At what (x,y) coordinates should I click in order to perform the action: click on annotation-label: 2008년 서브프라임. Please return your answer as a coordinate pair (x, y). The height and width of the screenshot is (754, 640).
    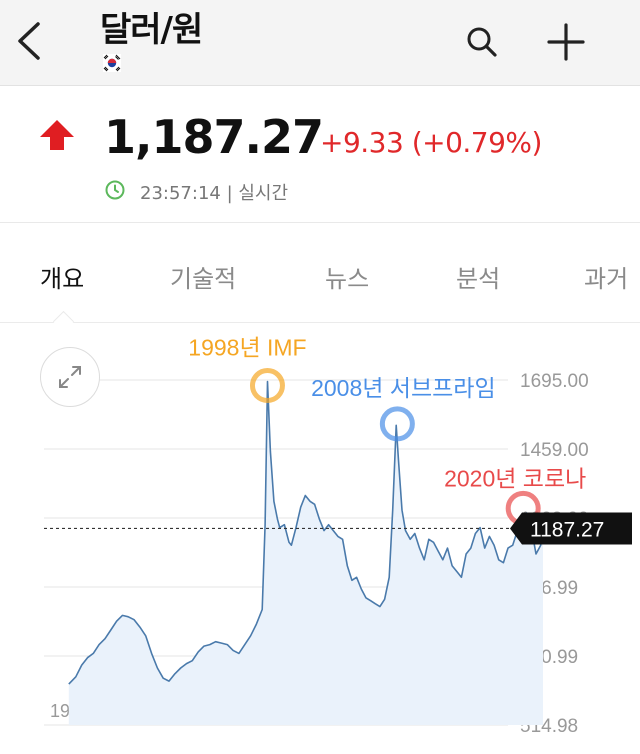
    Looking at the image, I should click on (403, 388).